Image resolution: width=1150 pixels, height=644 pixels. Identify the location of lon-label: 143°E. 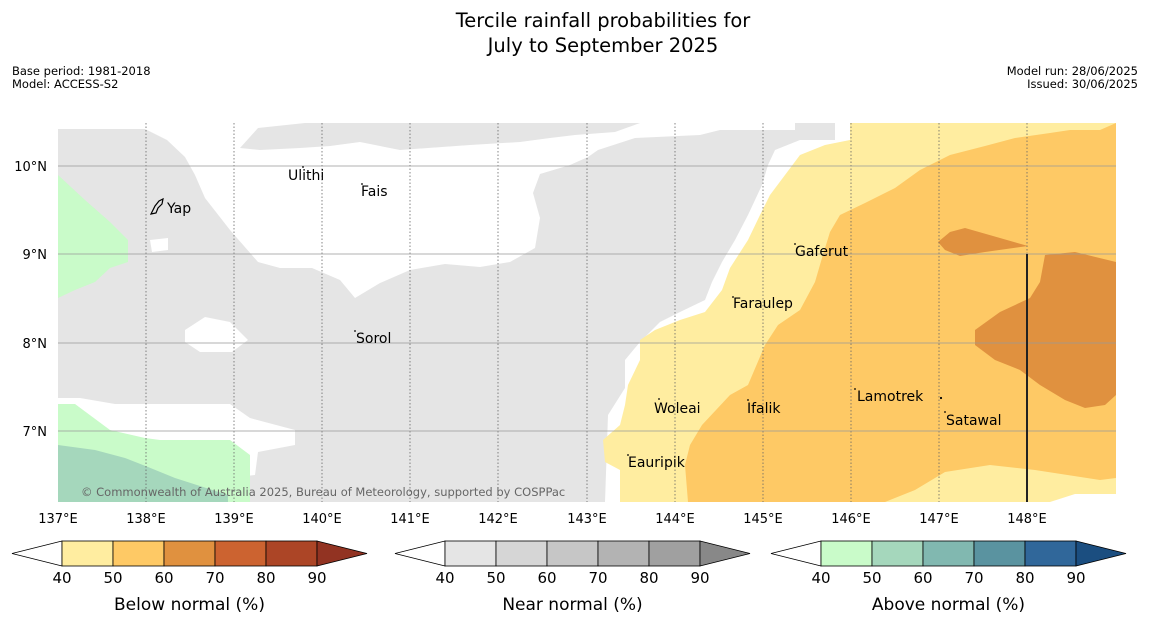
(587, 519).